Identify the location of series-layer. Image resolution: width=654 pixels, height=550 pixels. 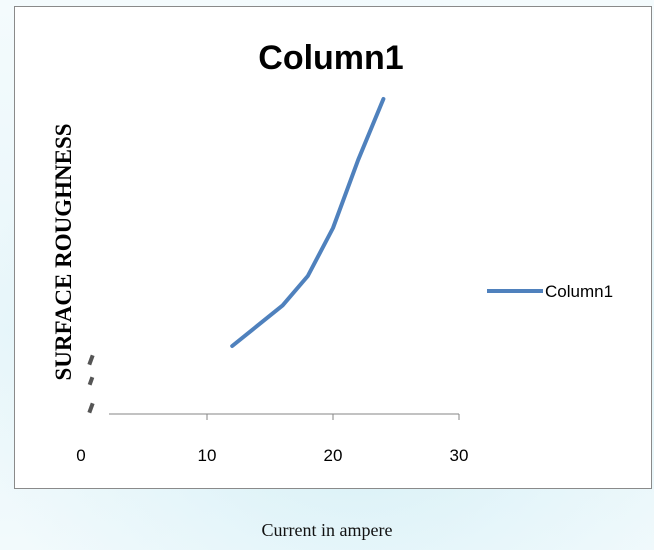
(308, 222).